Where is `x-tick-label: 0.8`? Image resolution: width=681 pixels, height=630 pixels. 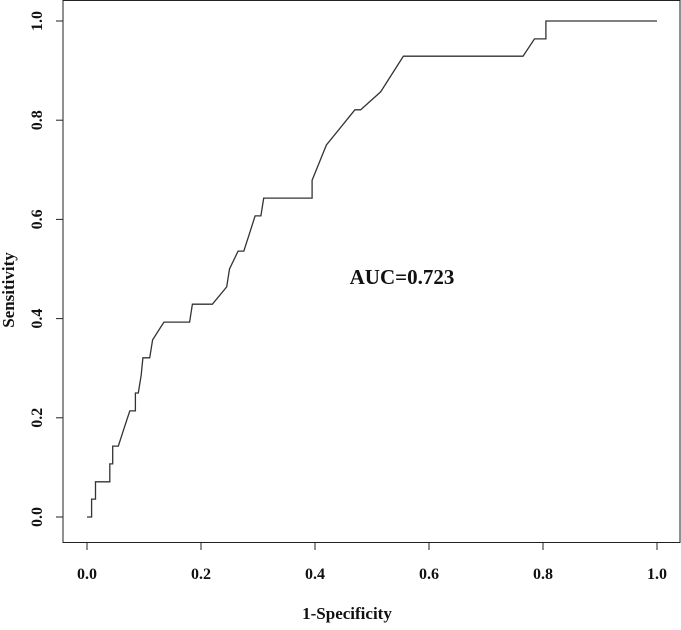
x-tick-label: 0.8 is located at coordinates (543, 574).